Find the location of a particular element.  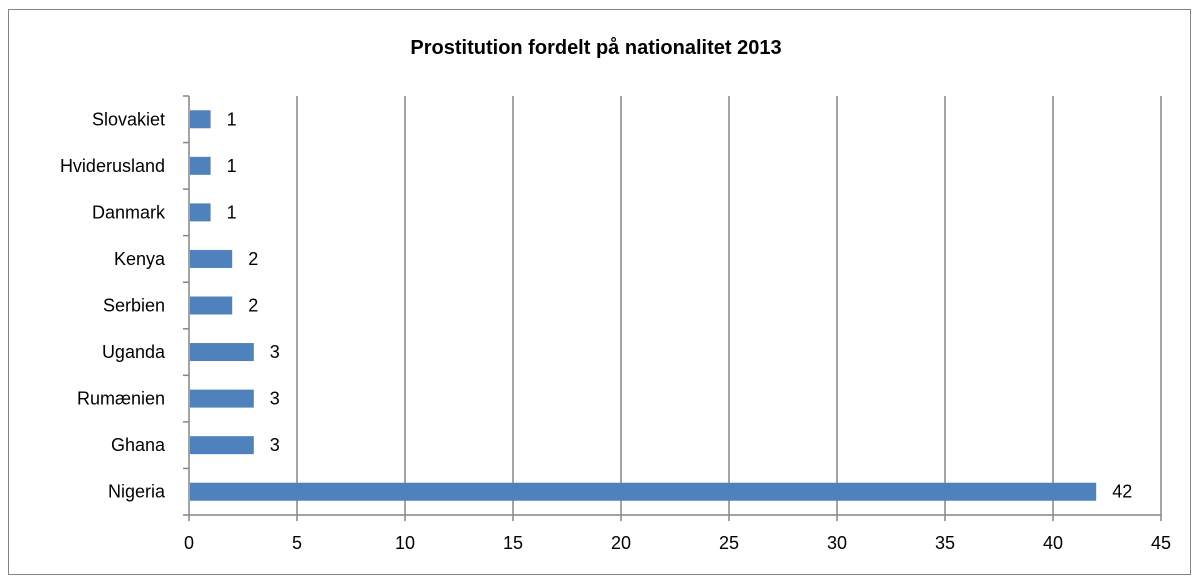

x-tick-label-40: 40 is located at coordinates (1053, 543).